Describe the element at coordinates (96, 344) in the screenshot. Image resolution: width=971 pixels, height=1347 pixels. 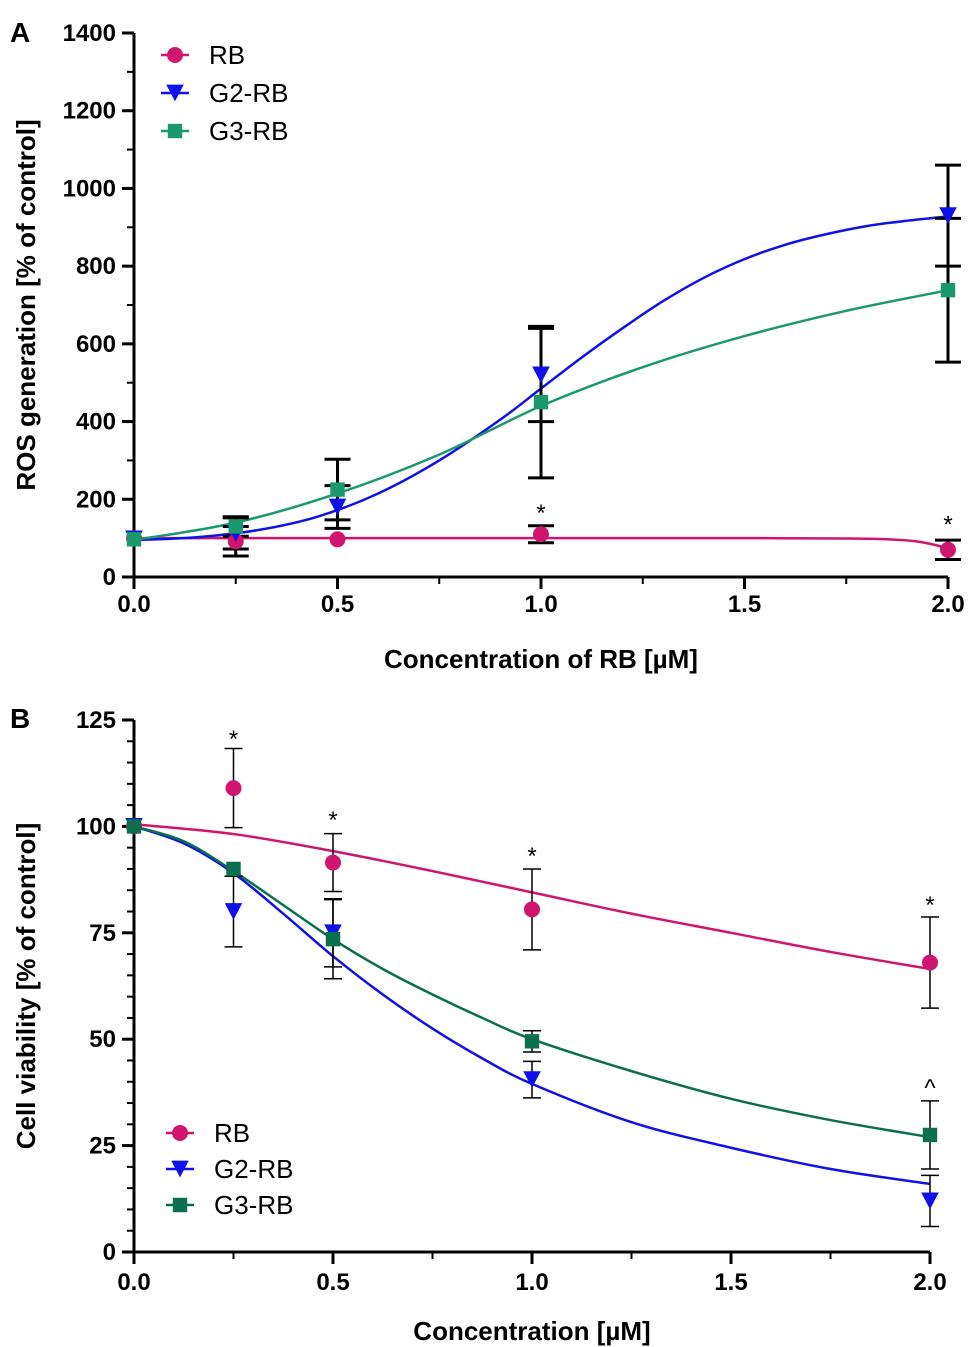
I see `y-tick-label: 600` at that location.